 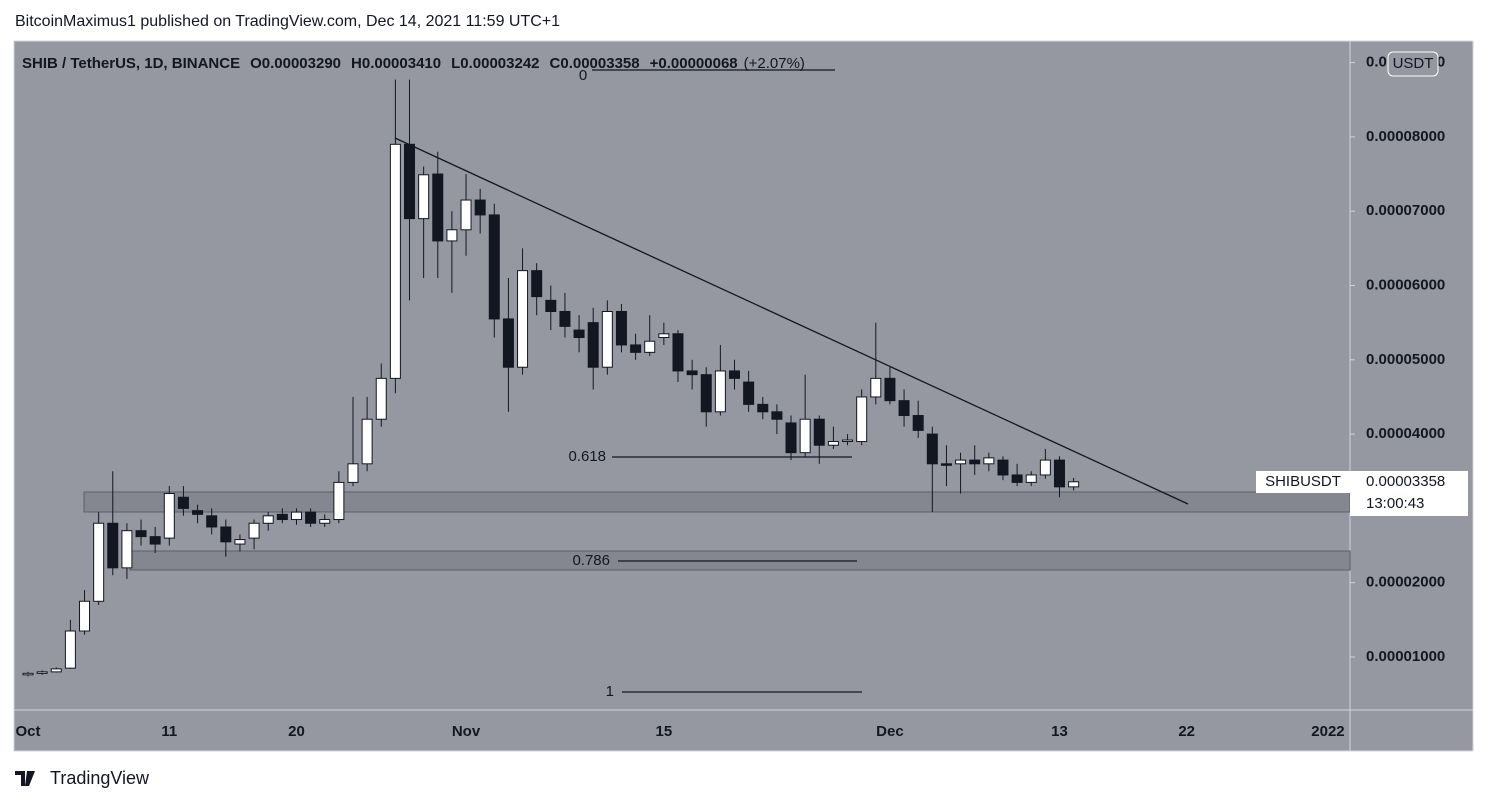 I want to click on brand-icon, so click(x=25, y=778).